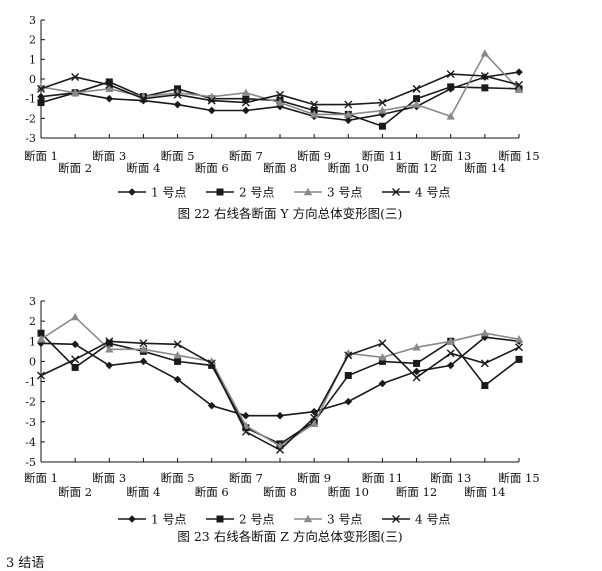 The width and height of the screenshot is (602, 571). Describe the element at coordinates (143, 492) in the screenshot. I see `x-tick-label: 断面 4` at that location.